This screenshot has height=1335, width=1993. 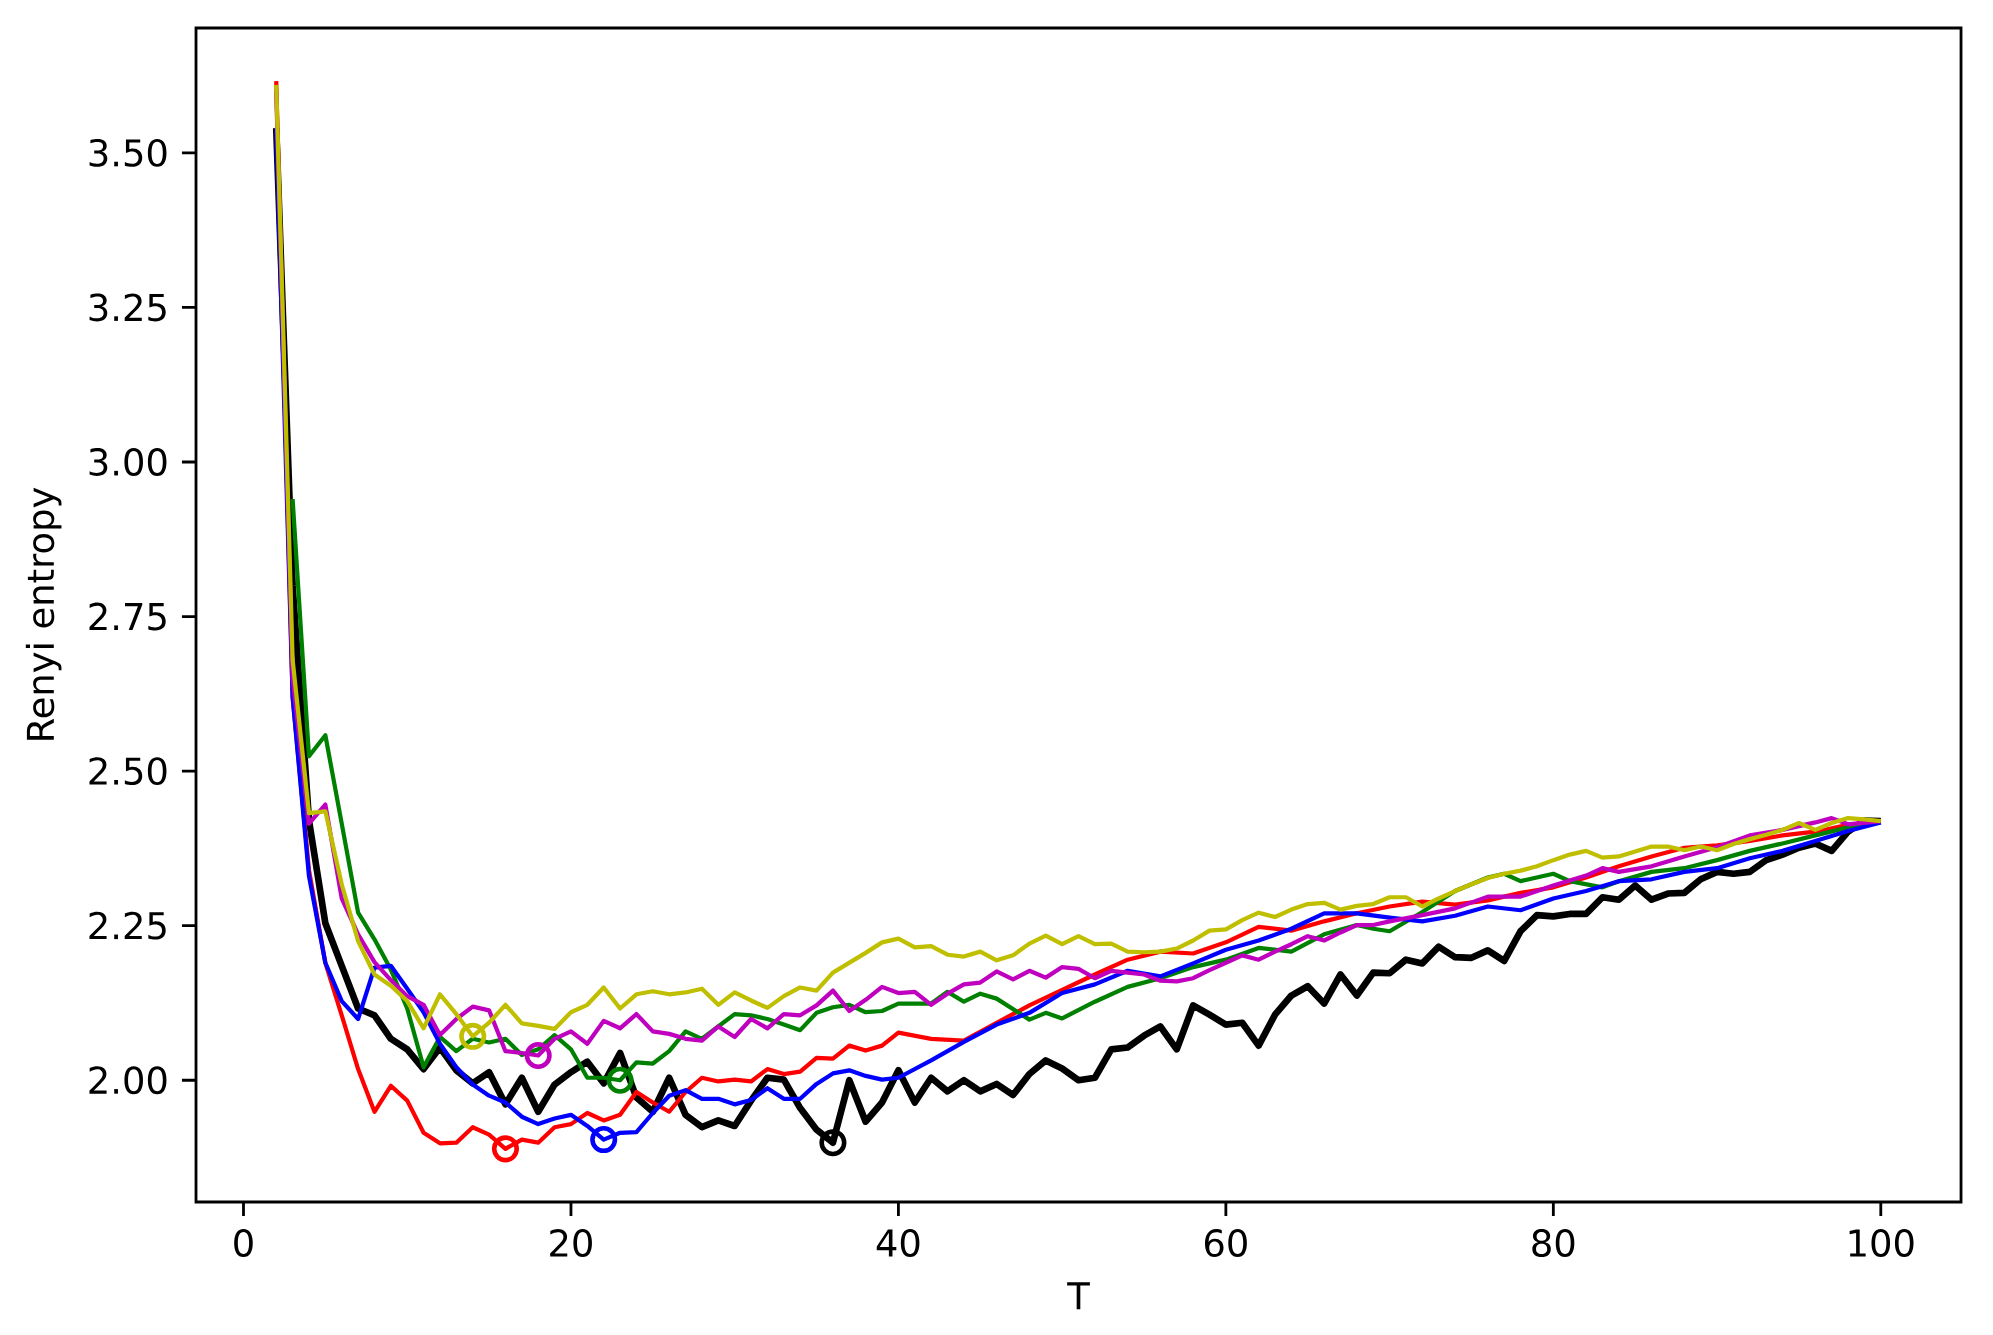 I want to click on y-tick-label: 3.50, so click(x=128, y=152).